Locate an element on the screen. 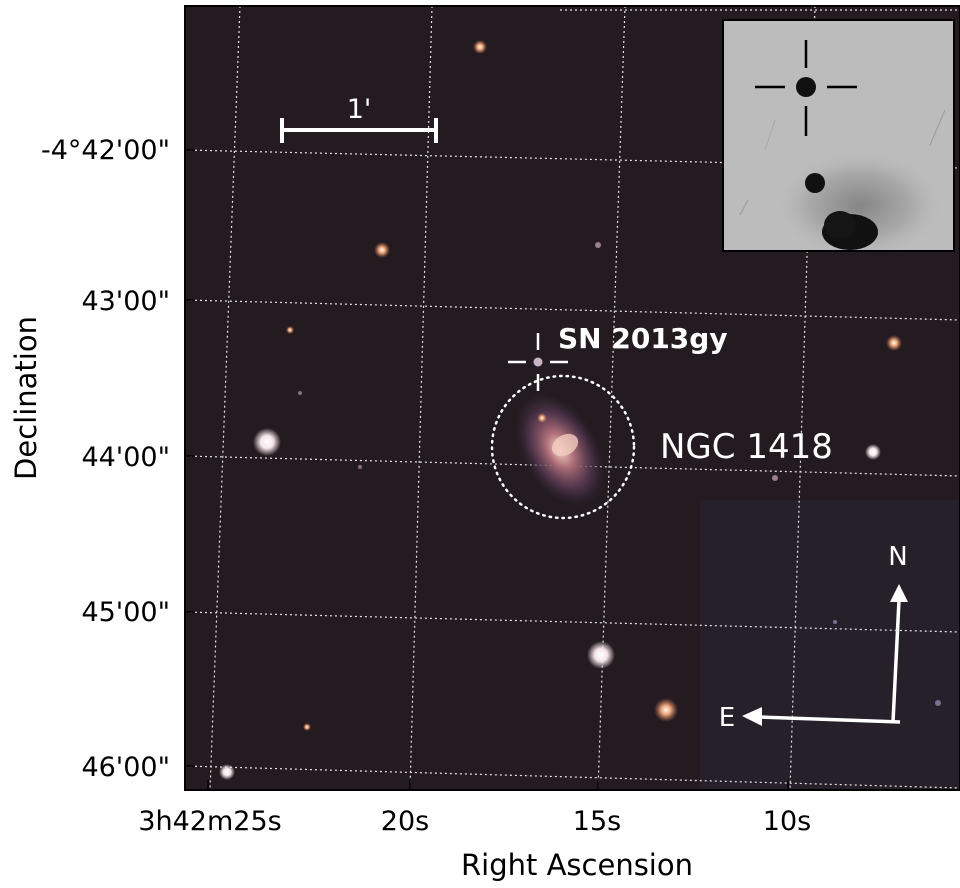  x-tick-label: 15s is located at coordinates (597, 821).